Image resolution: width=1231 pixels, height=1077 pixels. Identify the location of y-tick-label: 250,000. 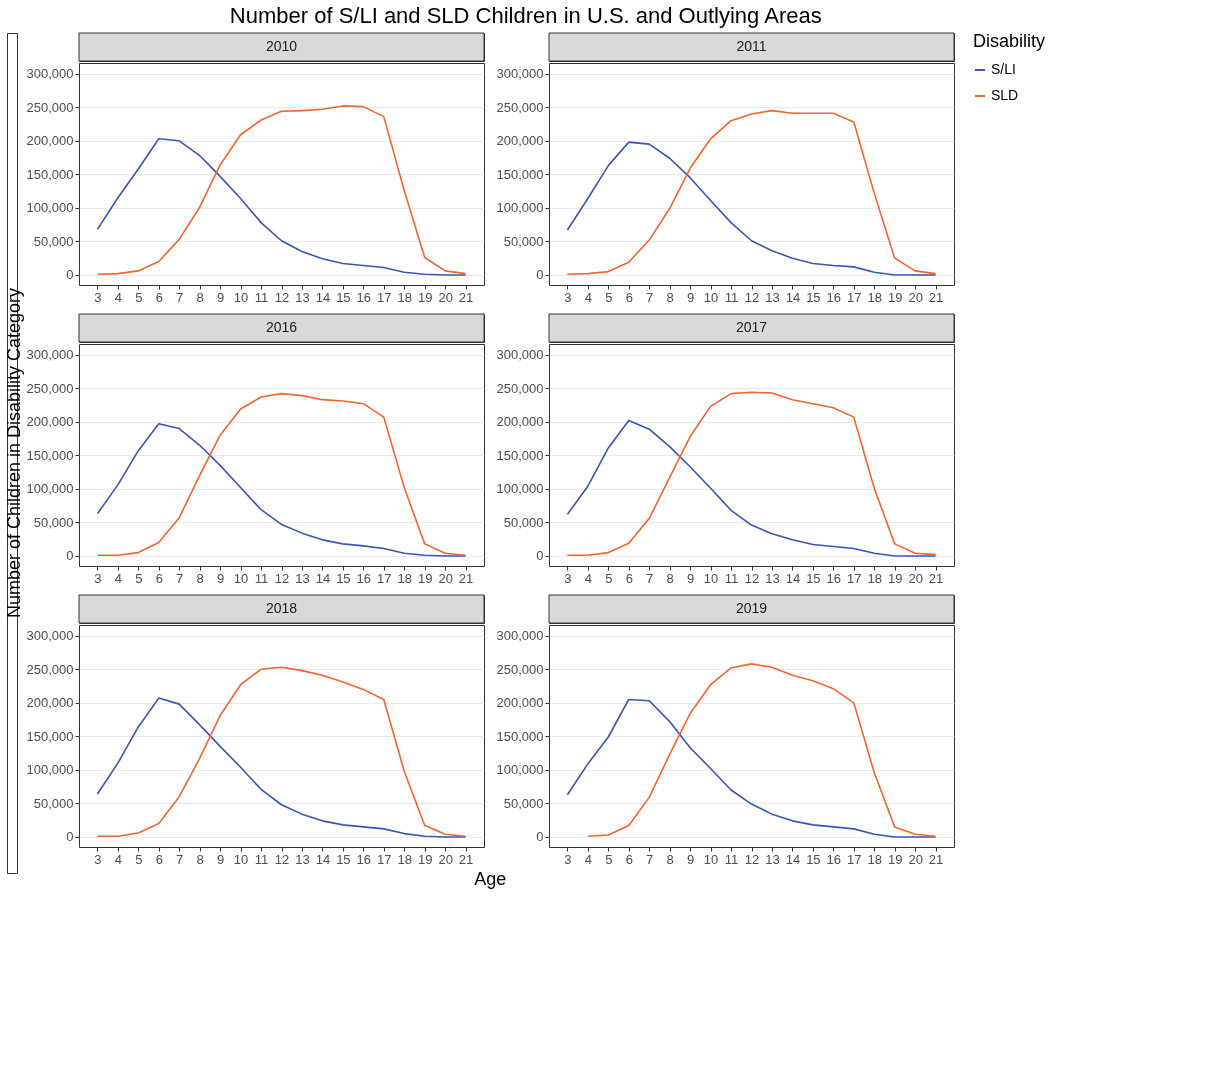
(50, 107).